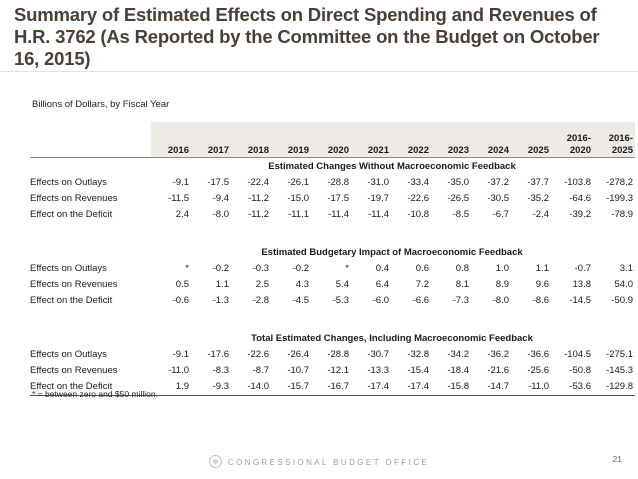 This screenshot has height=479, width=638. What do you see at coordinates (458, 354) in the screenshot?
I see `value-cell: -34.2` at bounding box center [458, 354].